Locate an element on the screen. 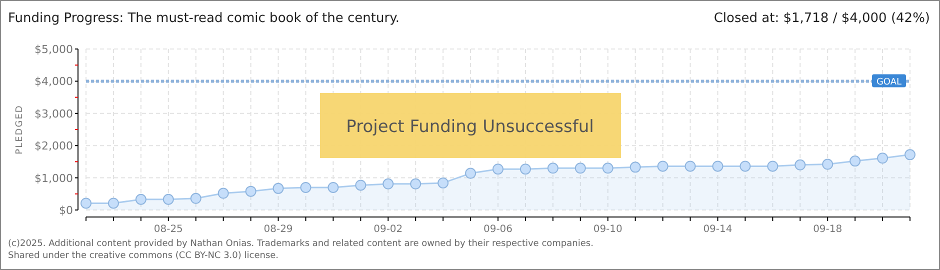 The height and width of the screenshot is (270, 940). x-tick-label: 09-14 is located at coordinates (717, 229).